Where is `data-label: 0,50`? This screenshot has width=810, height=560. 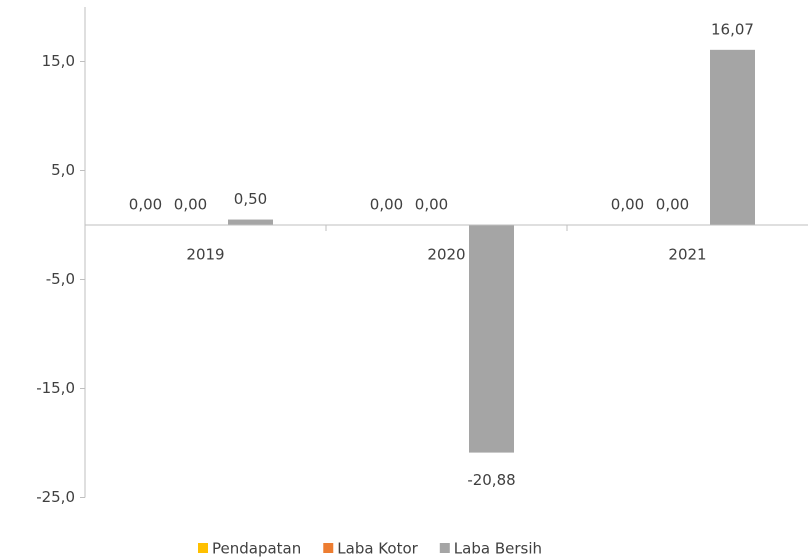
data-label: 0,50 is located at coordinates (250, 199).